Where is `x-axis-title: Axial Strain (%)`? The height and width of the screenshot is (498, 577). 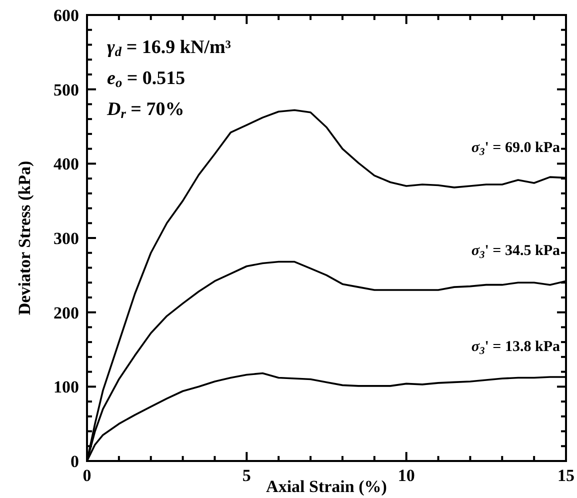
x-axis-title: Axial Strain (%) is located at coordinates (326, 486).